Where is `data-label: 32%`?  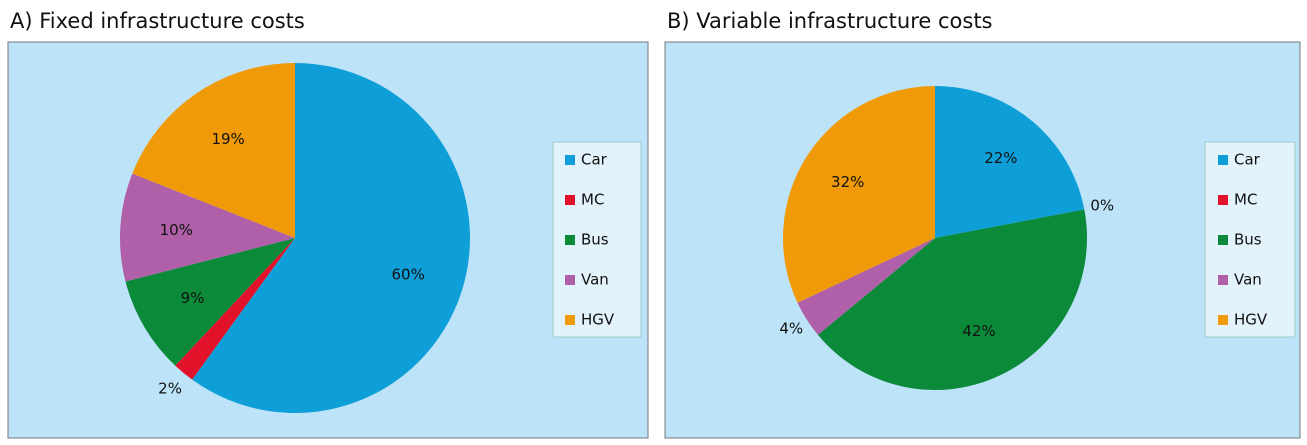
data-label: 32% is located at coordinates (847, 182).